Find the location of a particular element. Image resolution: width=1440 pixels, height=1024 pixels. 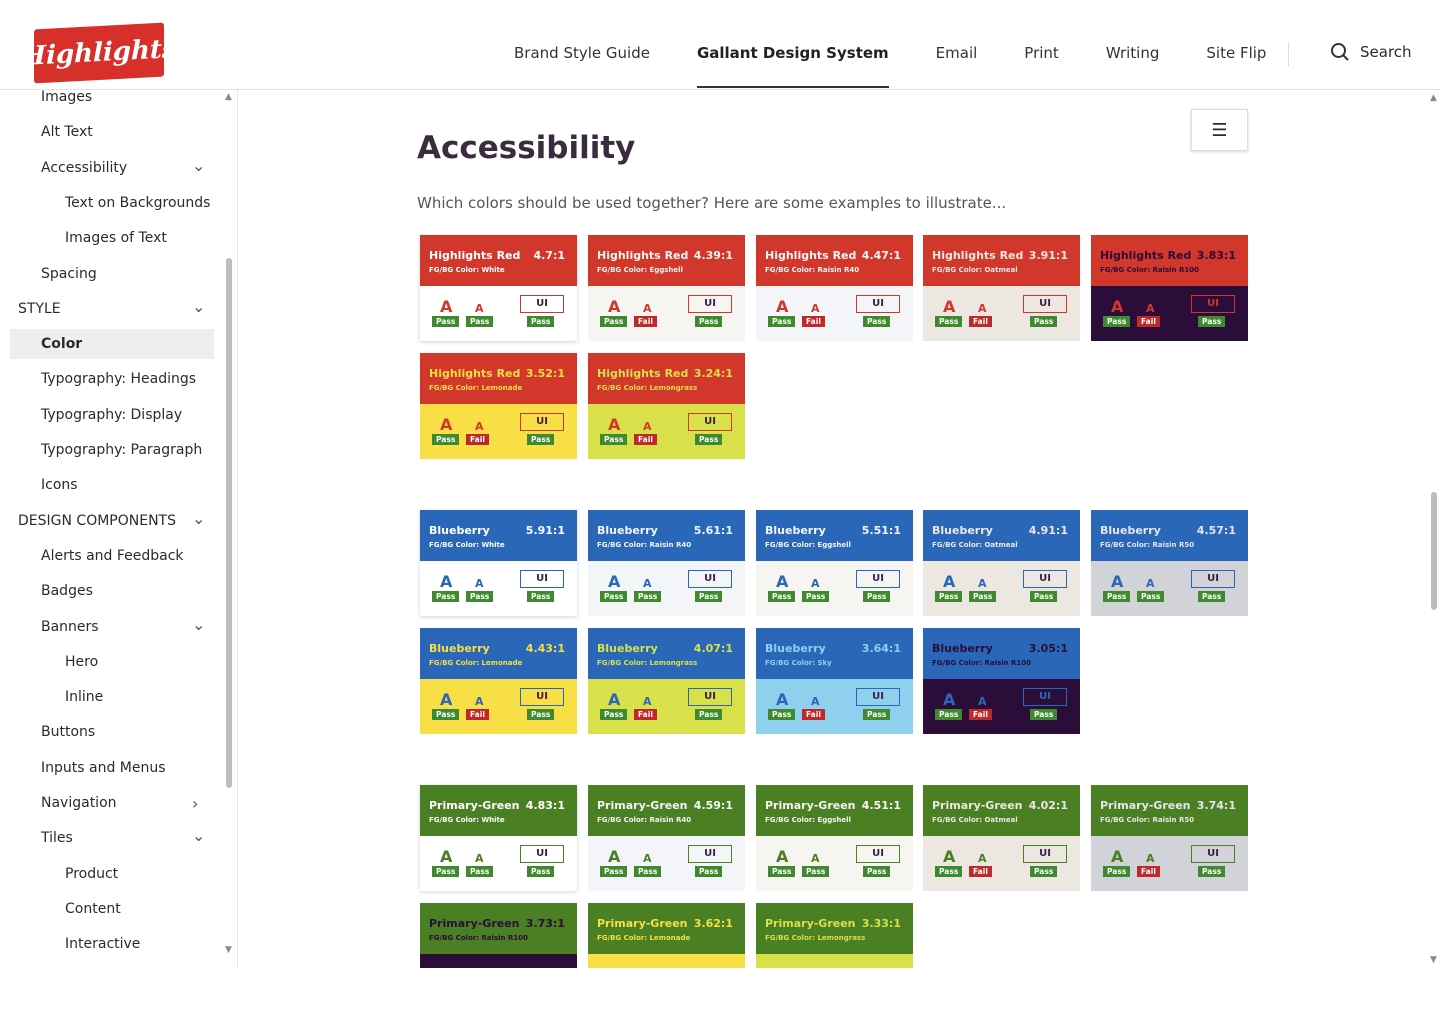

nav-link: Writing is located at coordinates (1132, 53).